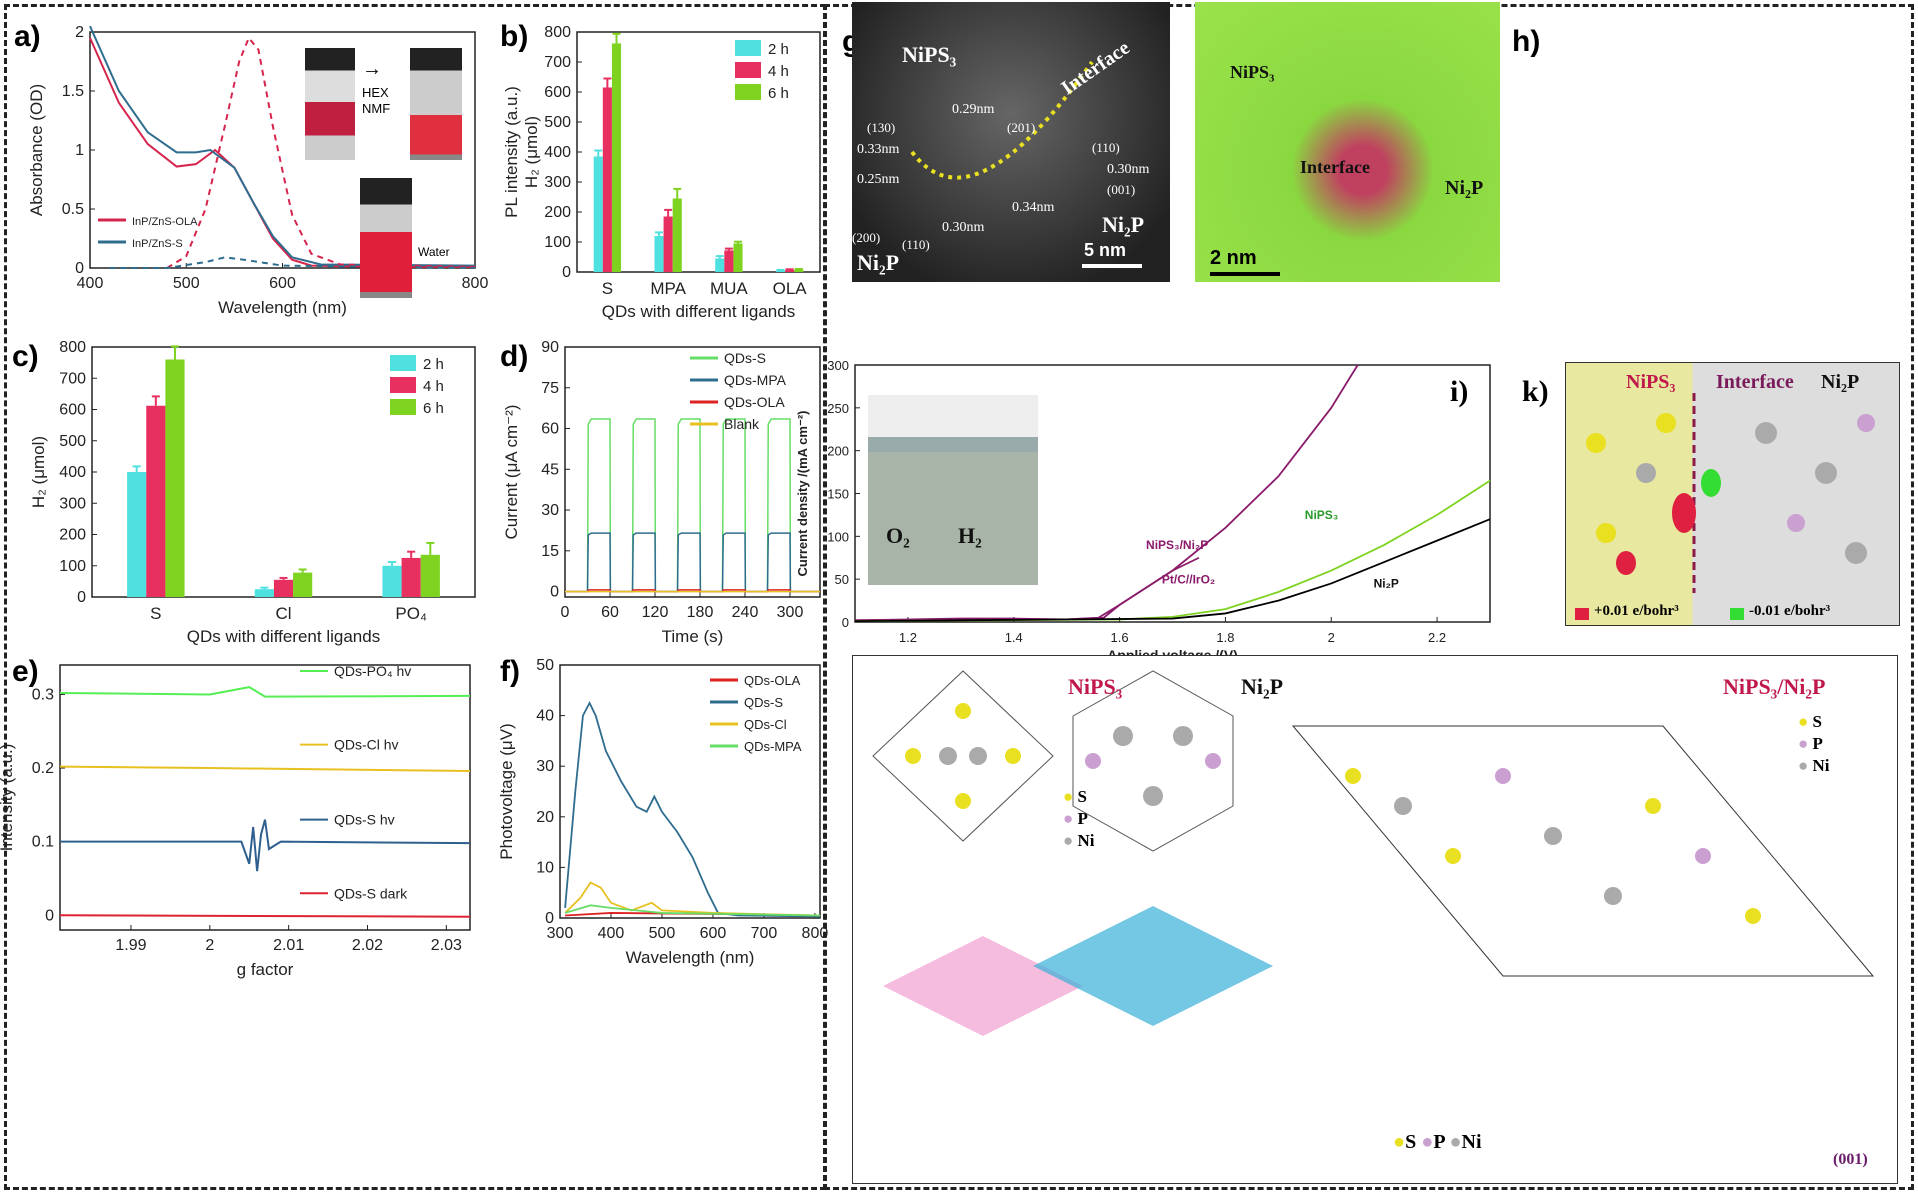 This screenshot has height=1194, width=1918. I want to click on vial-photo-before, so click(330, 104).